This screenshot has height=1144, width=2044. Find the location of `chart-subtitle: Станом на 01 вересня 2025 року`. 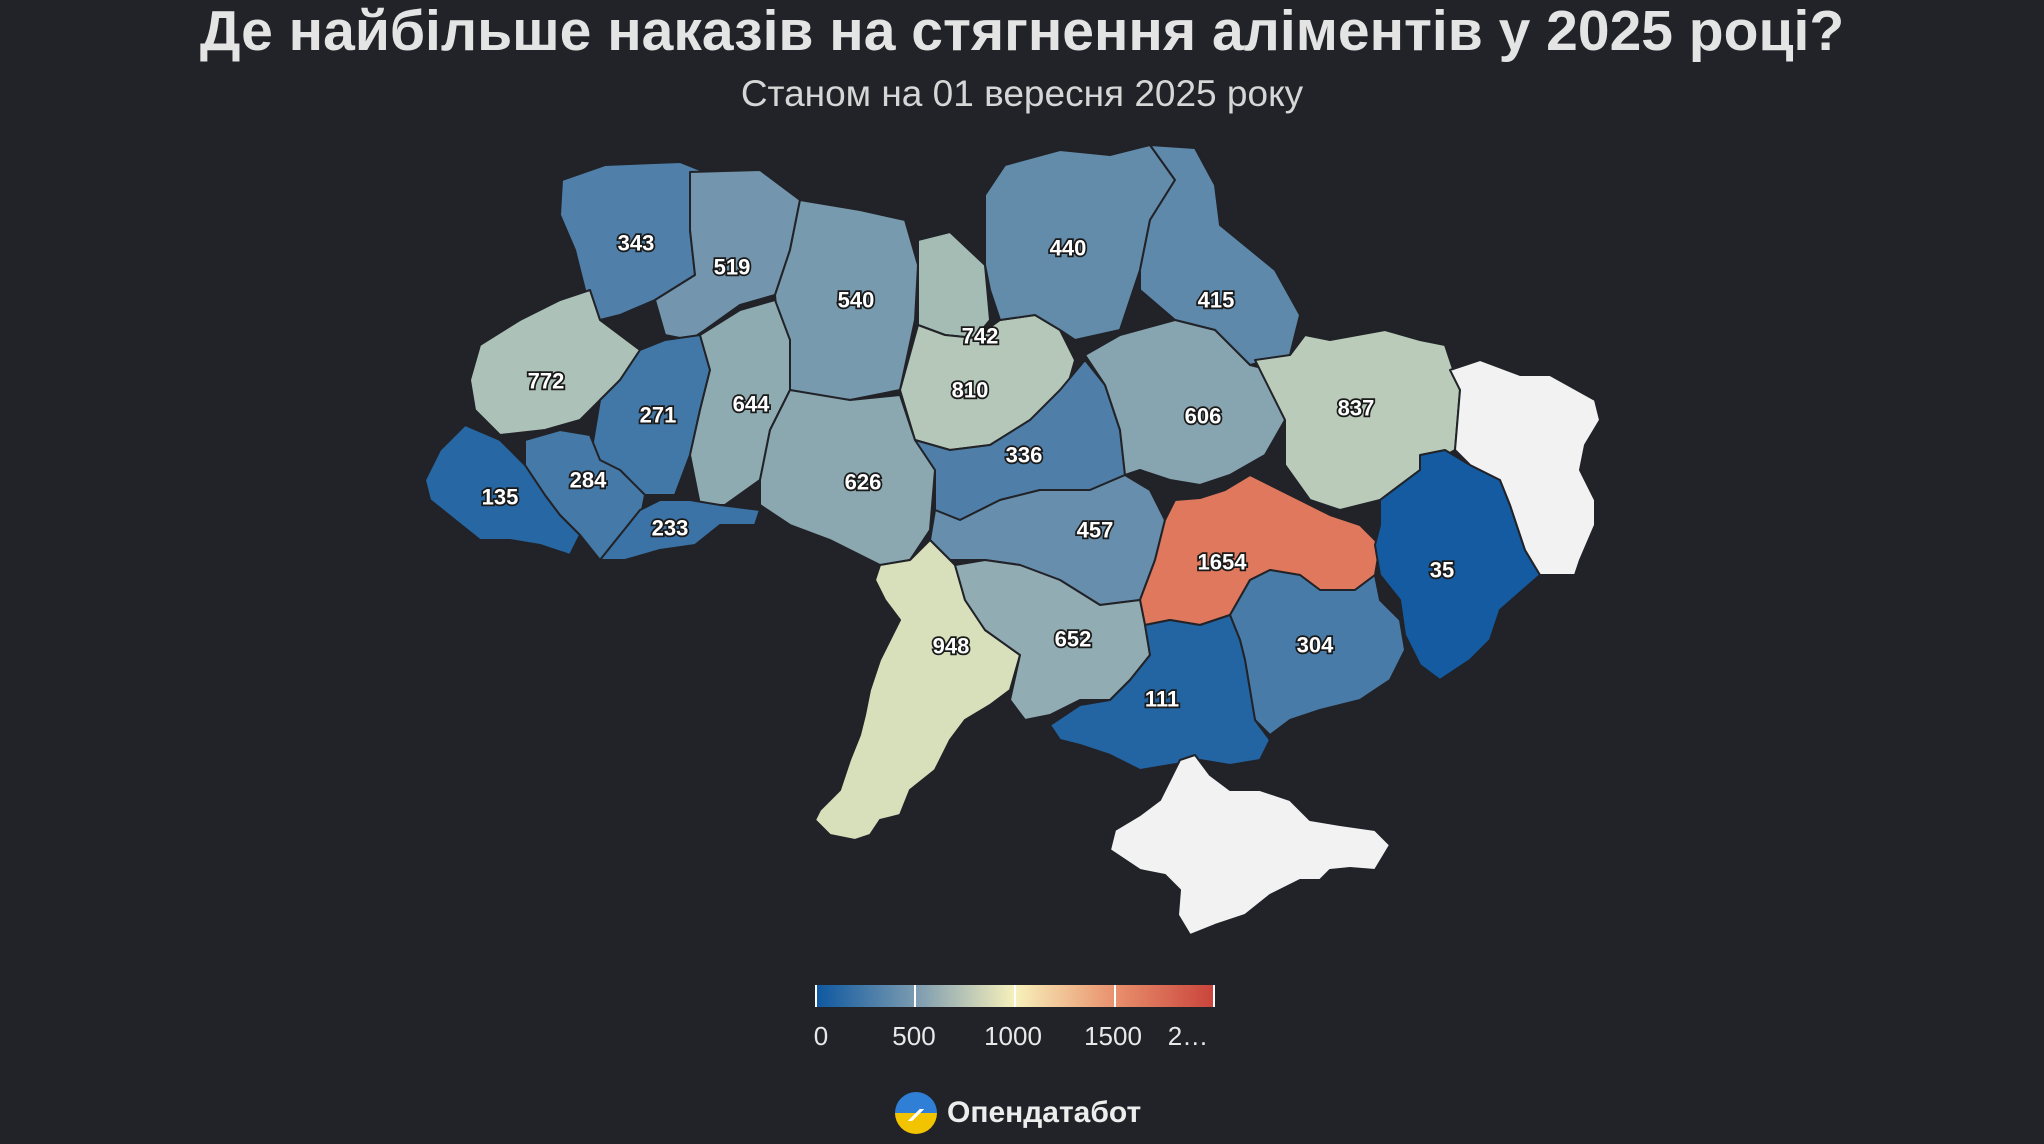

chart-subtitle: Станом на 01 вересня 2025 року is located at coordinates (1022, 93).